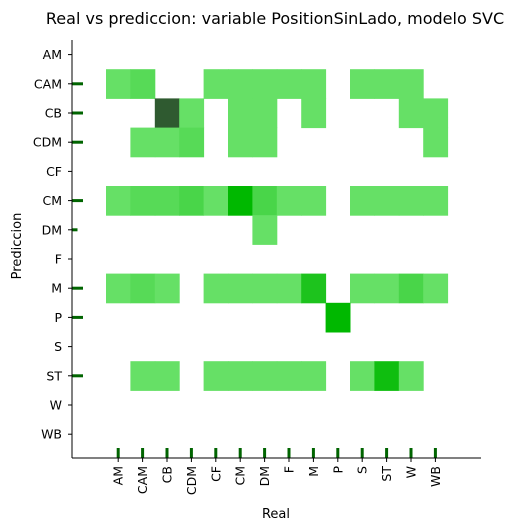 Image resolution: width=523 pixels, height=530 pixels. What do you see at coordinates (51, 434) in the screenshot?
I see `y-tick-label: WB` at bounding box center [51, 434].